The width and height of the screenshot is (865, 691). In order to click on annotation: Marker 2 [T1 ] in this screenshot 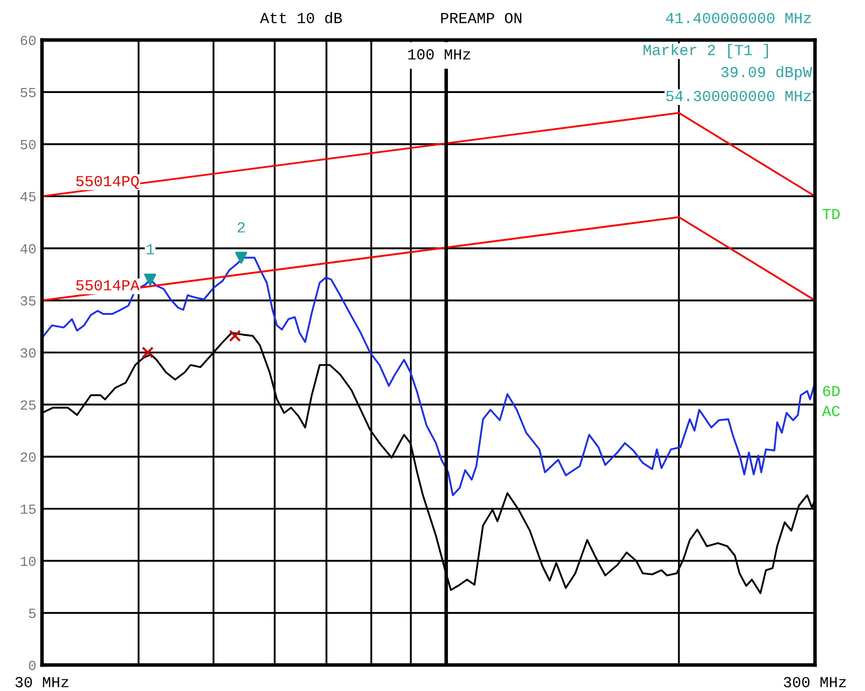, I will do `click(706, 51)`.